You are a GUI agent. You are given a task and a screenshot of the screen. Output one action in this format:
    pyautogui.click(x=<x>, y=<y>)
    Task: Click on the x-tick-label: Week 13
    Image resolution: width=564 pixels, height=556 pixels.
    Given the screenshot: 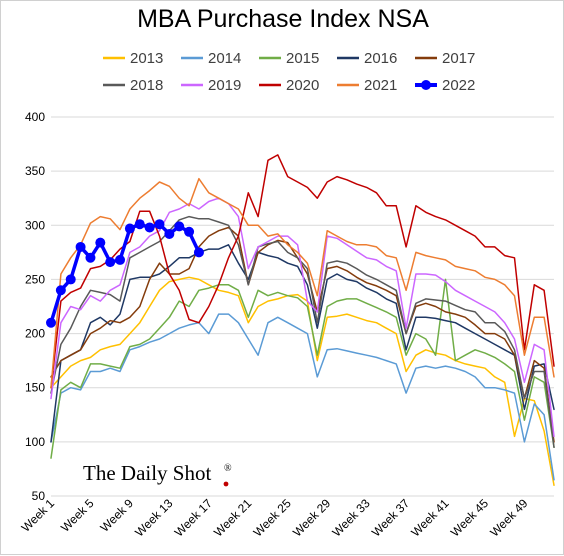 What is the action you would take?
    pyautogui.click(x=153, y=517)
    